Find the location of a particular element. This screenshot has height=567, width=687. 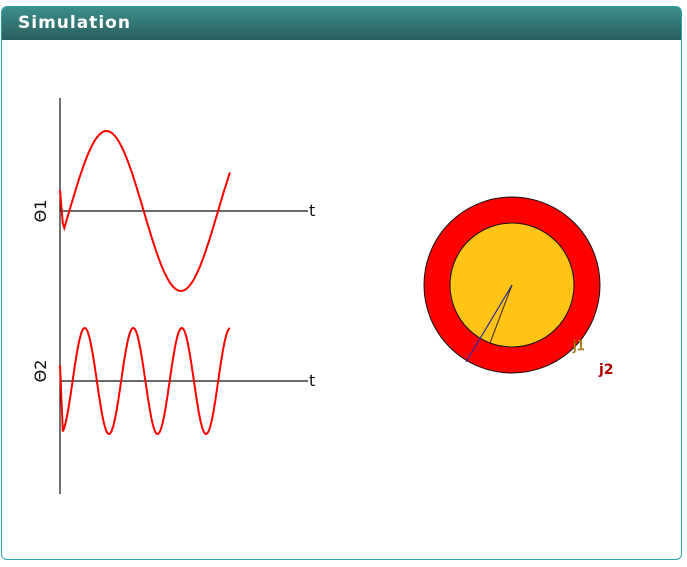

joint2-label: j2 is located at coordinates (606, 370).